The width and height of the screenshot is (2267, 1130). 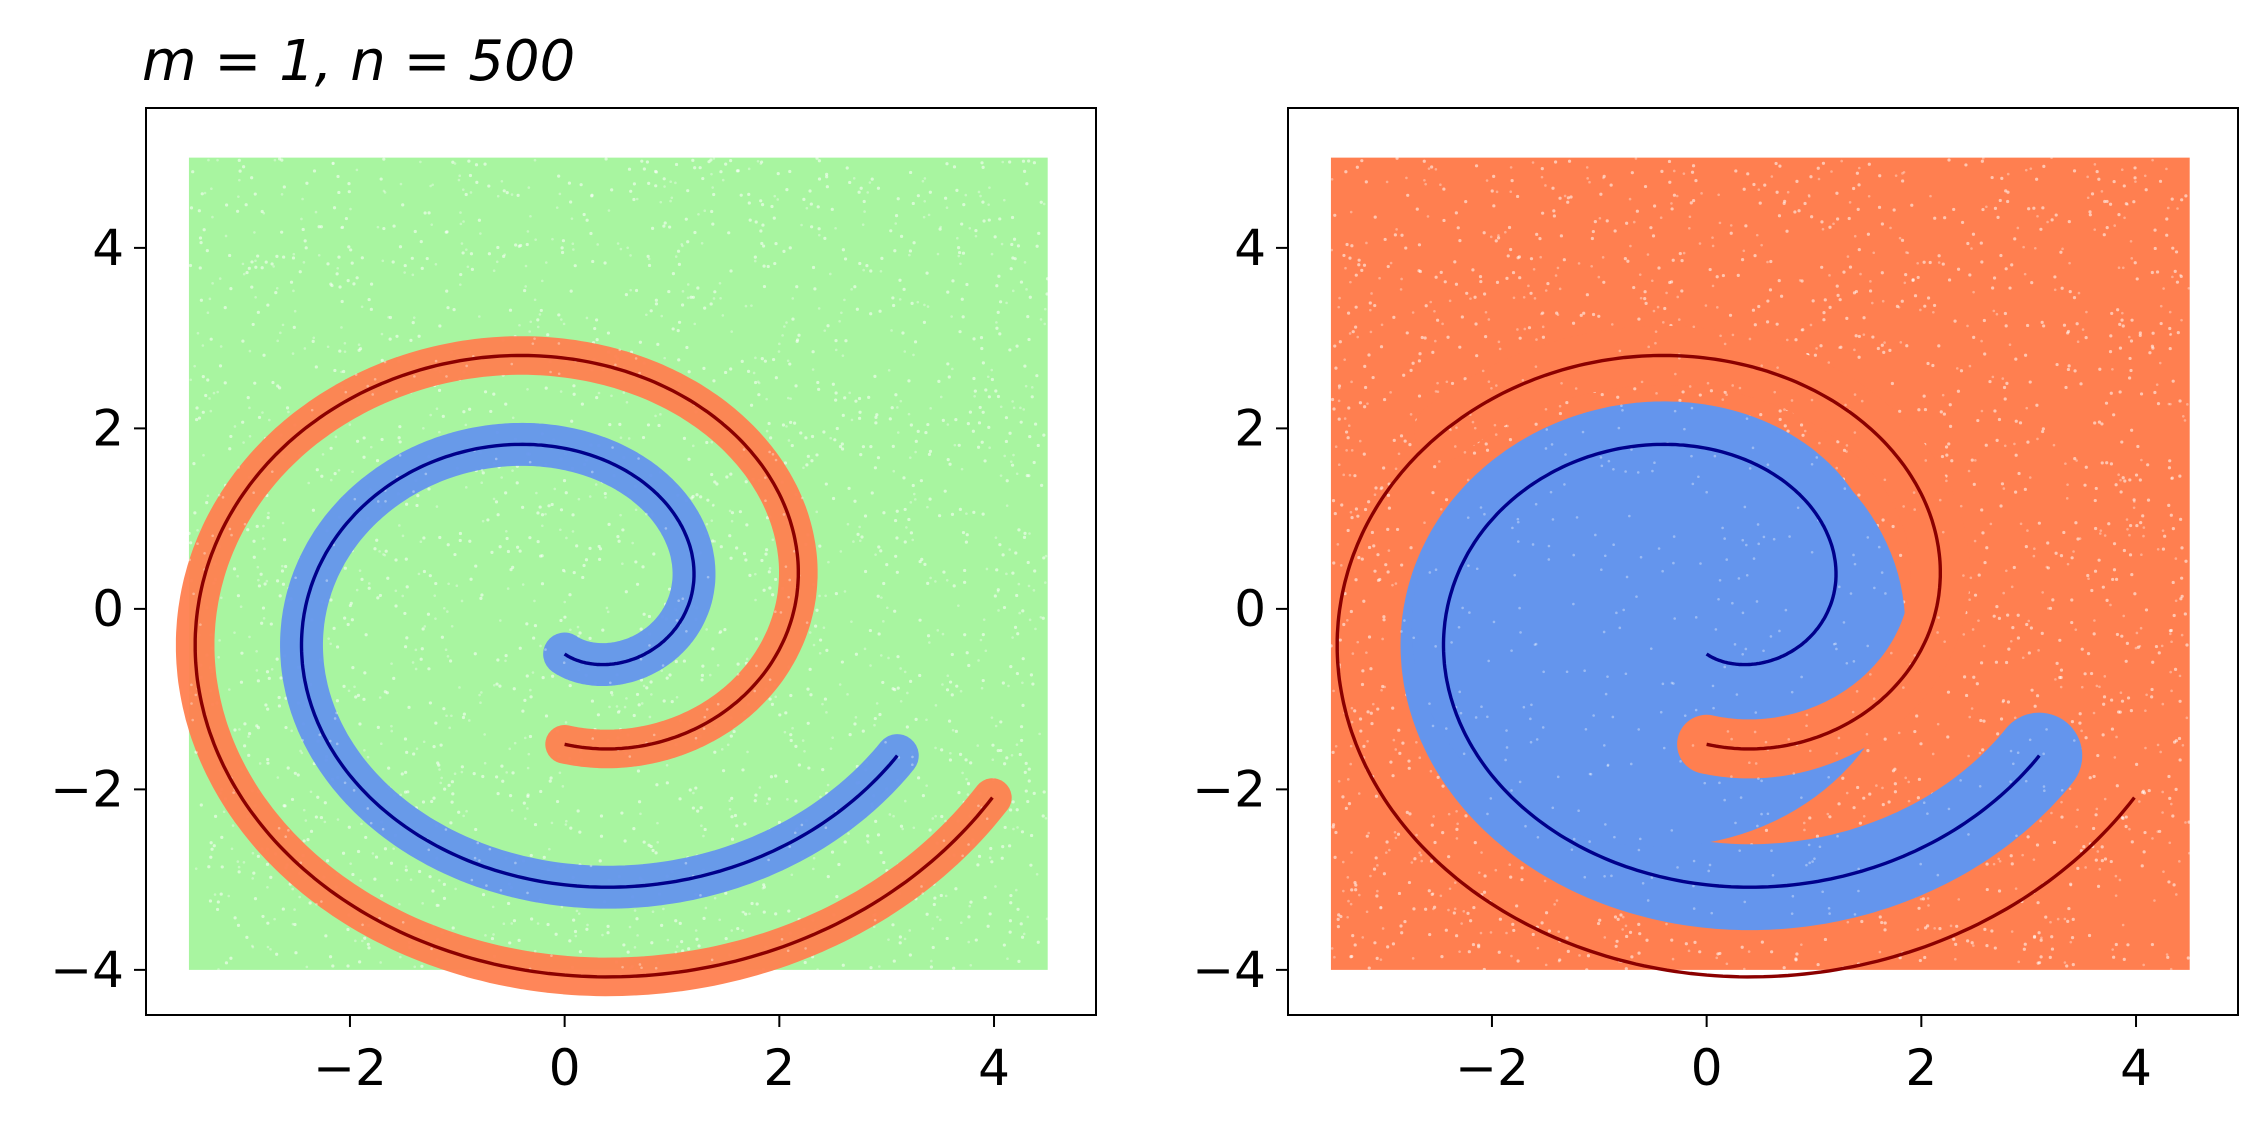 What do you see at coordinates (1658, 626) in the screenshot?
I see `inner-class-core` at bounding box center [1658, 626].